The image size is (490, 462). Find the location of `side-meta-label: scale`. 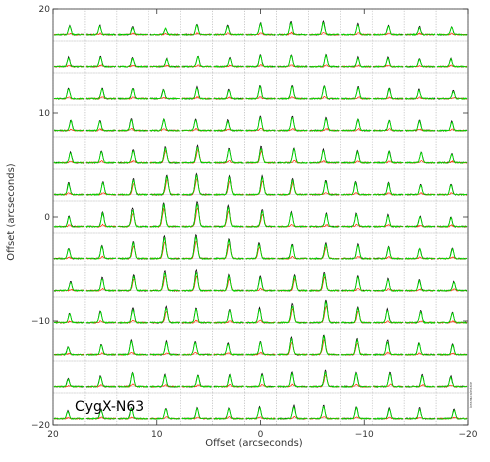

side-meta-label: scale is located at coordinates (471, 394).